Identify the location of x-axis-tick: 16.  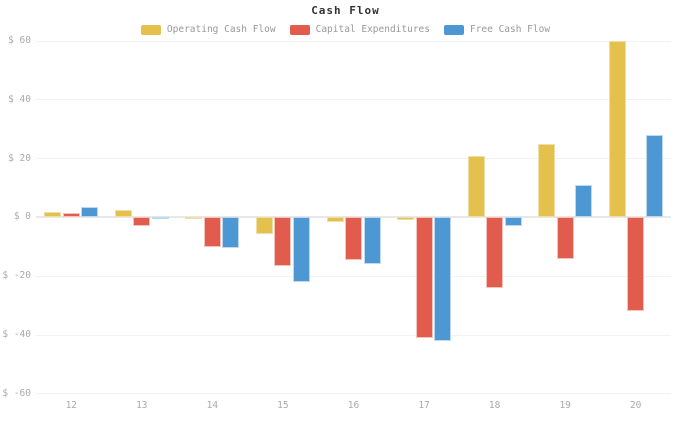
(353, 405).